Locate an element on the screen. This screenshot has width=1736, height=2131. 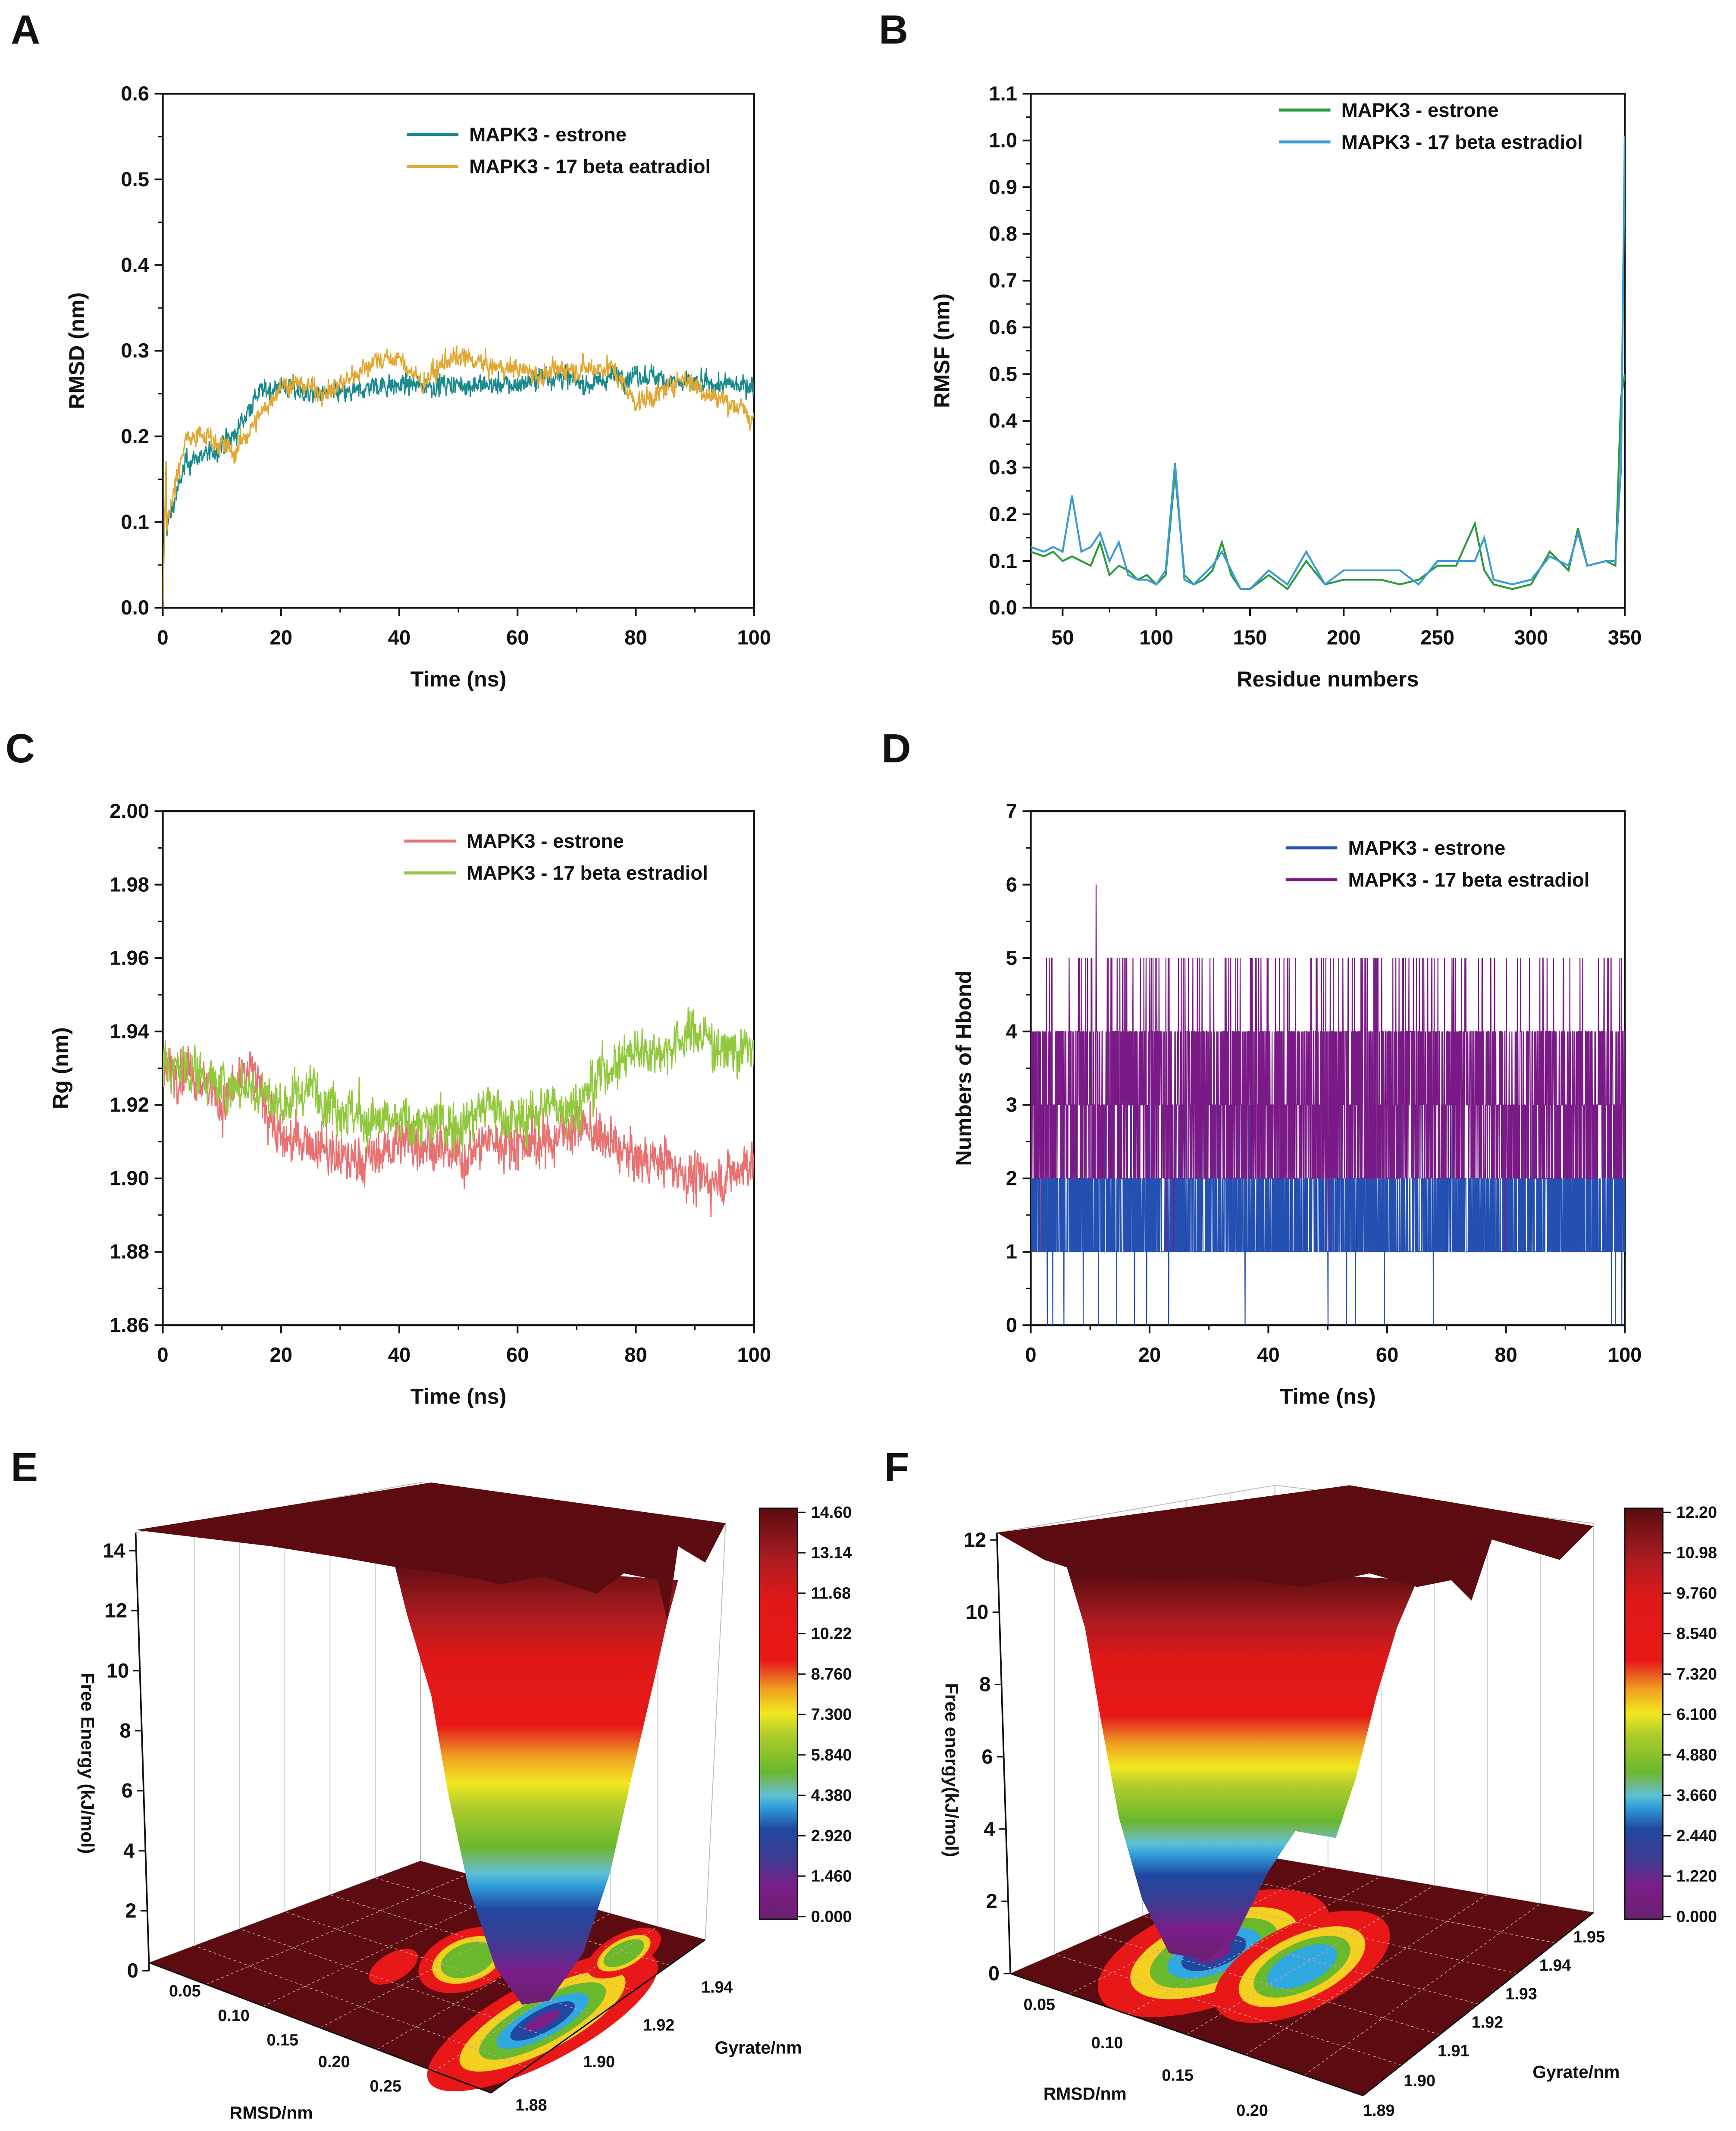
z-tick-label: 8 is located at coordinates (984, 1684).